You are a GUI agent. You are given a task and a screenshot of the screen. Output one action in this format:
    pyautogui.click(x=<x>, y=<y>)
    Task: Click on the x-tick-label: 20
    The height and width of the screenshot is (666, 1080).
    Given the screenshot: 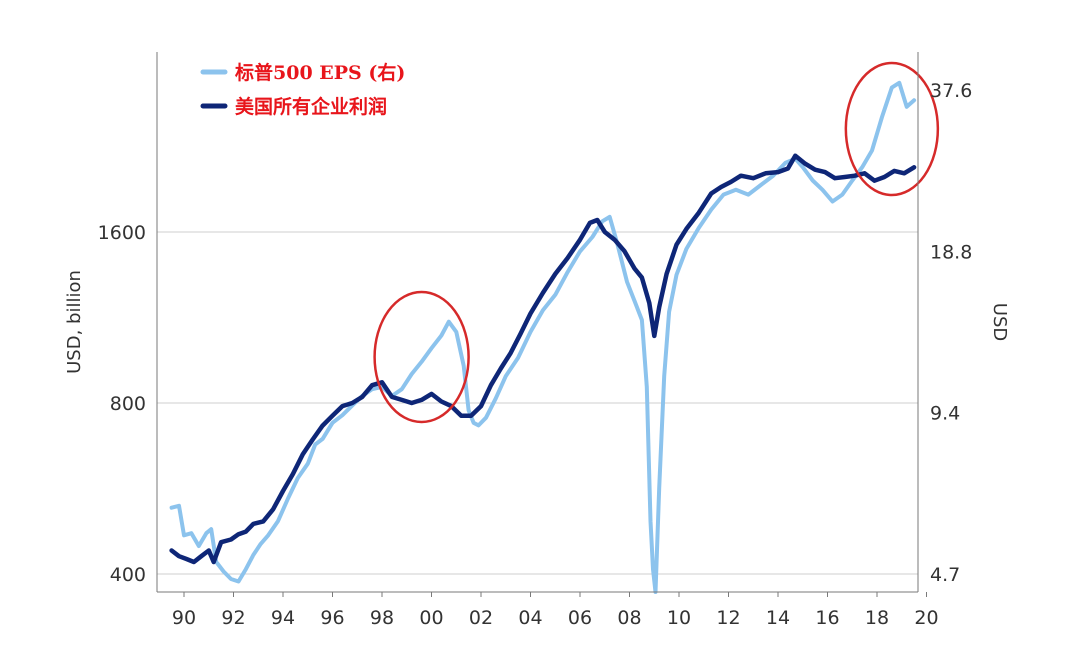 What is the action you would take?
    pyautogui.click(x=926, y=618)
    